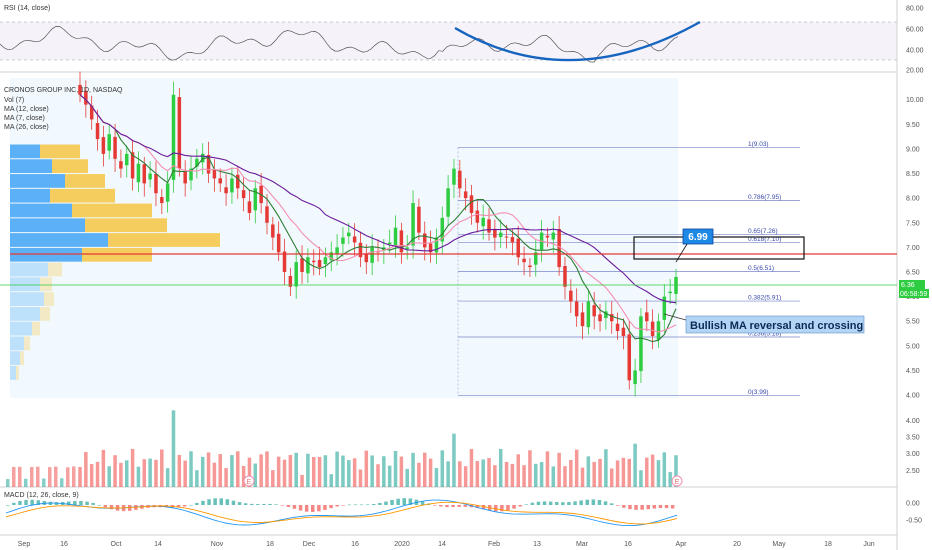 The height and width of the screenshot is (550, 932). What do you see at coordinates (24, 544) in the screenshot?
I see `time-tick-label: Sep` at bounding box center [24, 544].